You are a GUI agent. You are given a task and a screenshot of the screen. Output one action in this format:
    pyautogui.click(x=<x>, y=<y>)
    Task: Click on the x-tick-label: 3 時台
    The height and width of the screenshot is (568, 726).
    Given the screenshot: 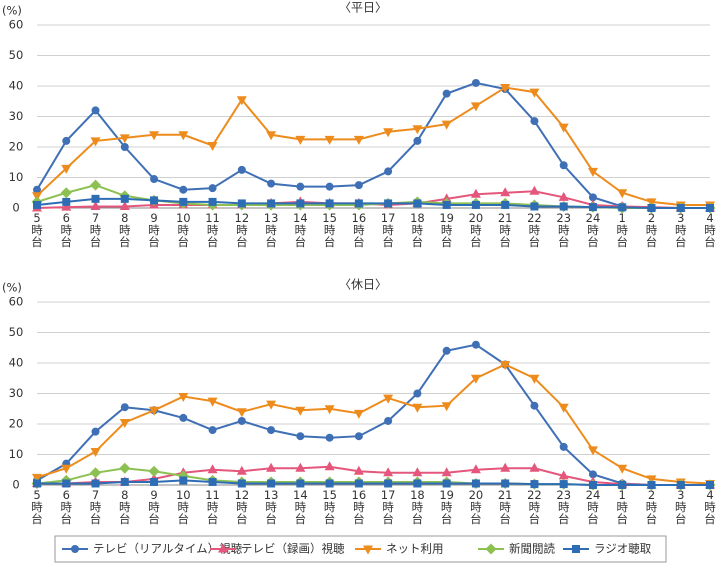 What is the action you would take?
    pyautogui.click(x=681, y=507)
    